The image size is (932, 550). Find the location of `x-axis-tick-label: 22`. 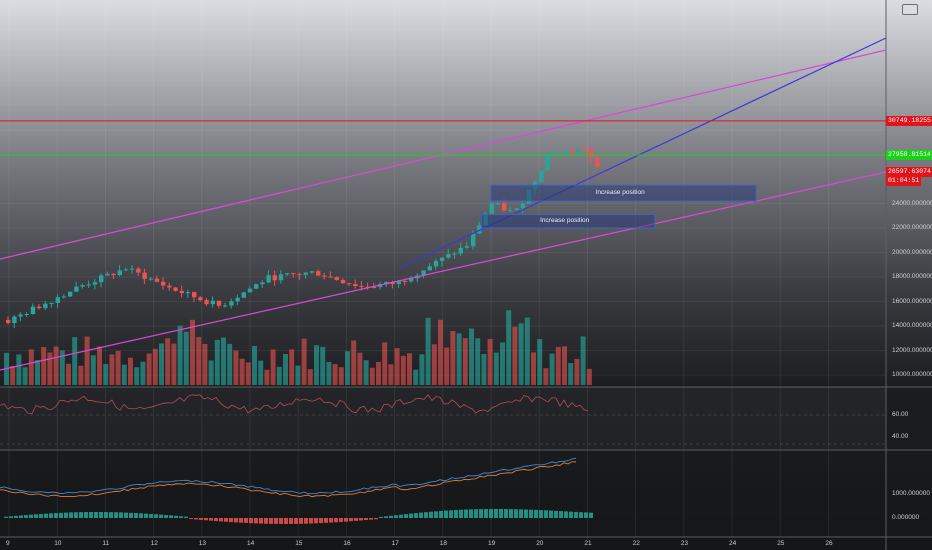

x-axis-tick-label: 22 is located at coordinates (636, 543).